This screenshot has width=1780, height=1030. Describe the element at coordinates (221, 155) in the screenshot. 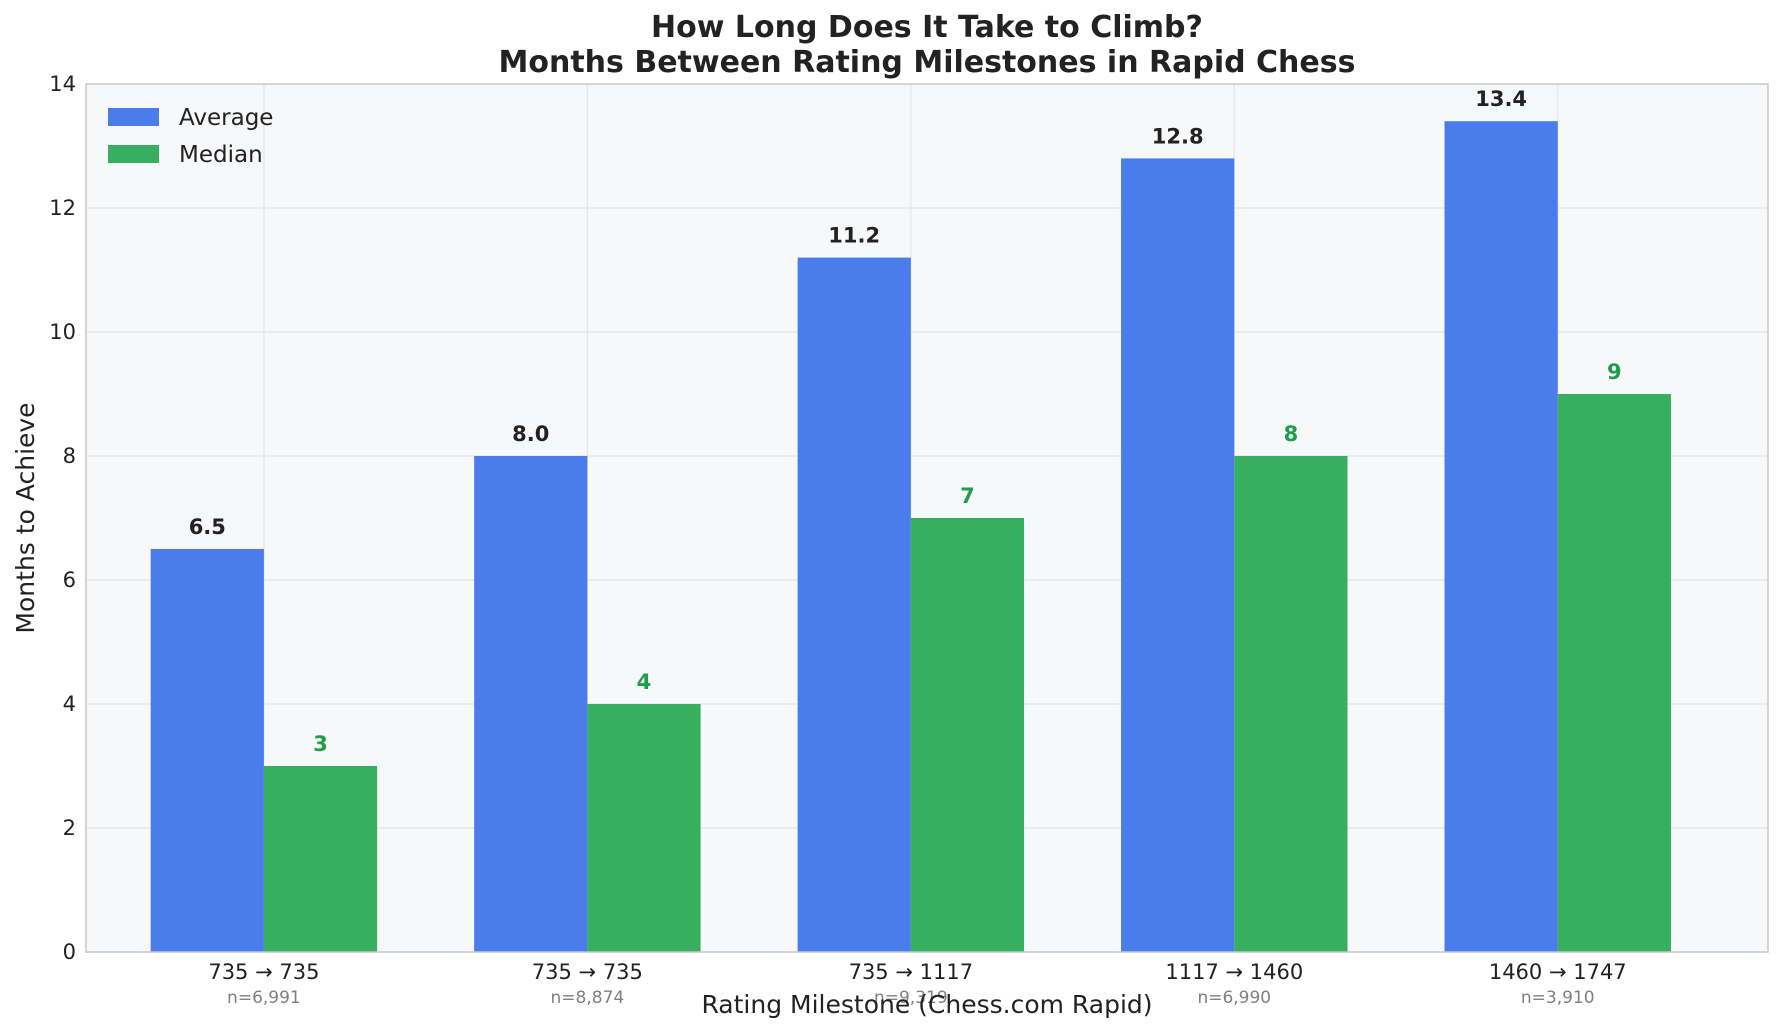

I see `legend-label-median: Median` at that location.